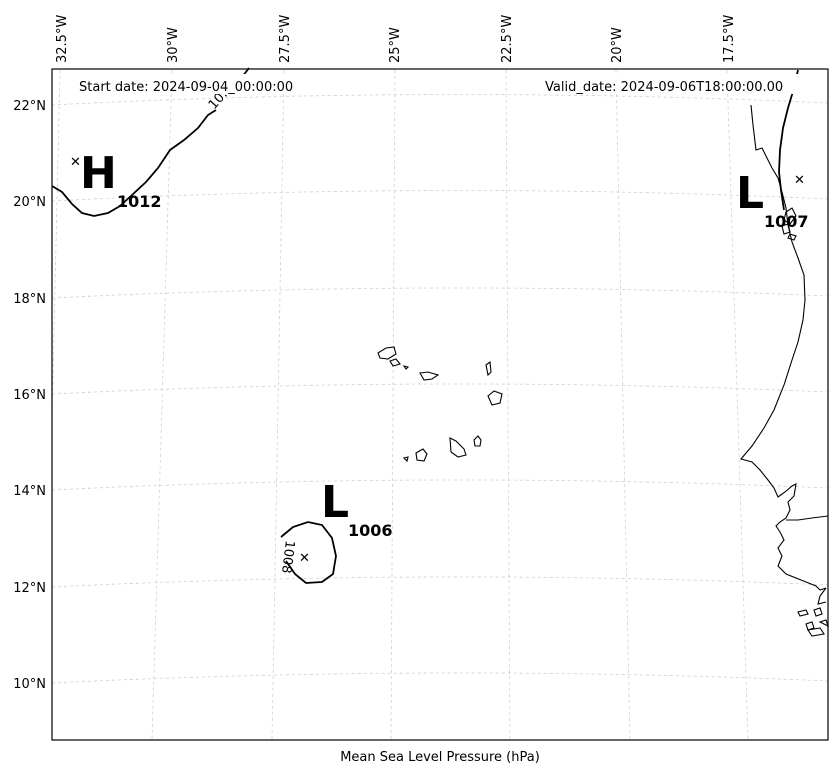 The image size is (837, 783). I want to click on lat-tick-label: 22°N, so click(29, 106).